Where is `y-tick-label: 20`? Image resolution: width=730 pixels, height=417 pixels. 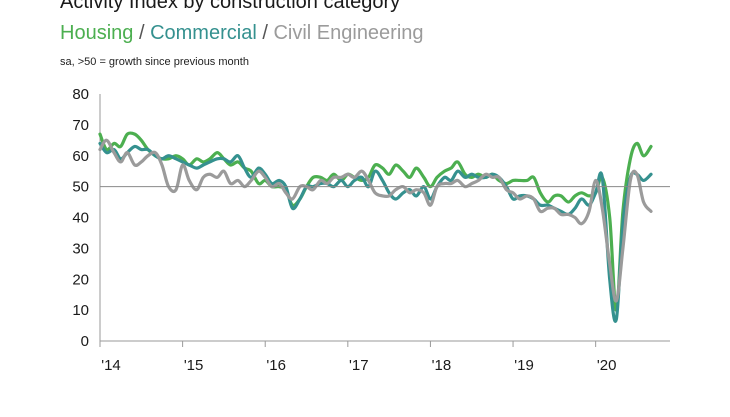 y-tick-label: 20 is located at coordinates (80, 279).